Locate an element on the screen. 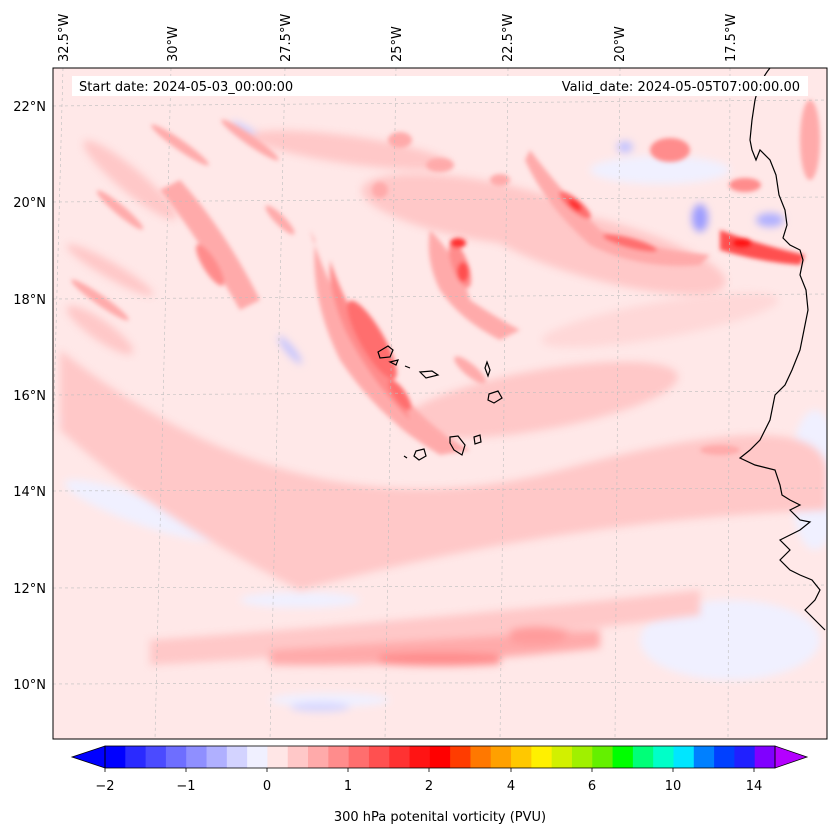 The image size is (837, 836). cape-verde-islands is located at coordinates (440, 403).